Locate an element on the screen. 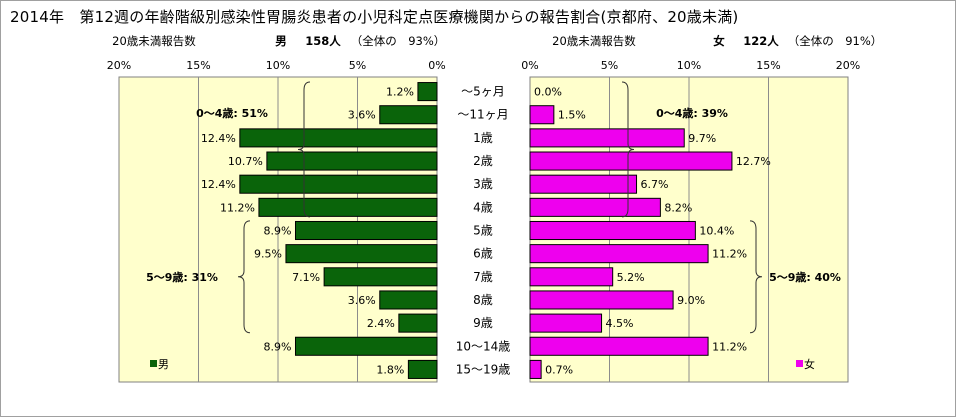 The image size is (967, 417). left-legend-label: 男 is located at coordinates (163, 364).